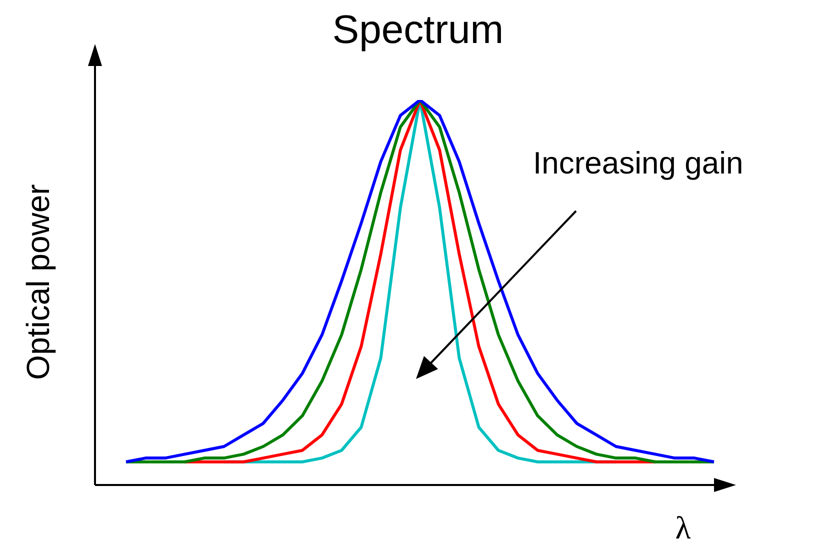 The height and width of the screenshot is (550, 836). I want to click on x-axis-title: λ, so click(683, 527).